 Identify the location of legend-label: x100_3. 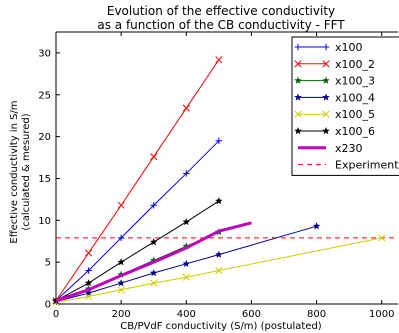
(355, 81).